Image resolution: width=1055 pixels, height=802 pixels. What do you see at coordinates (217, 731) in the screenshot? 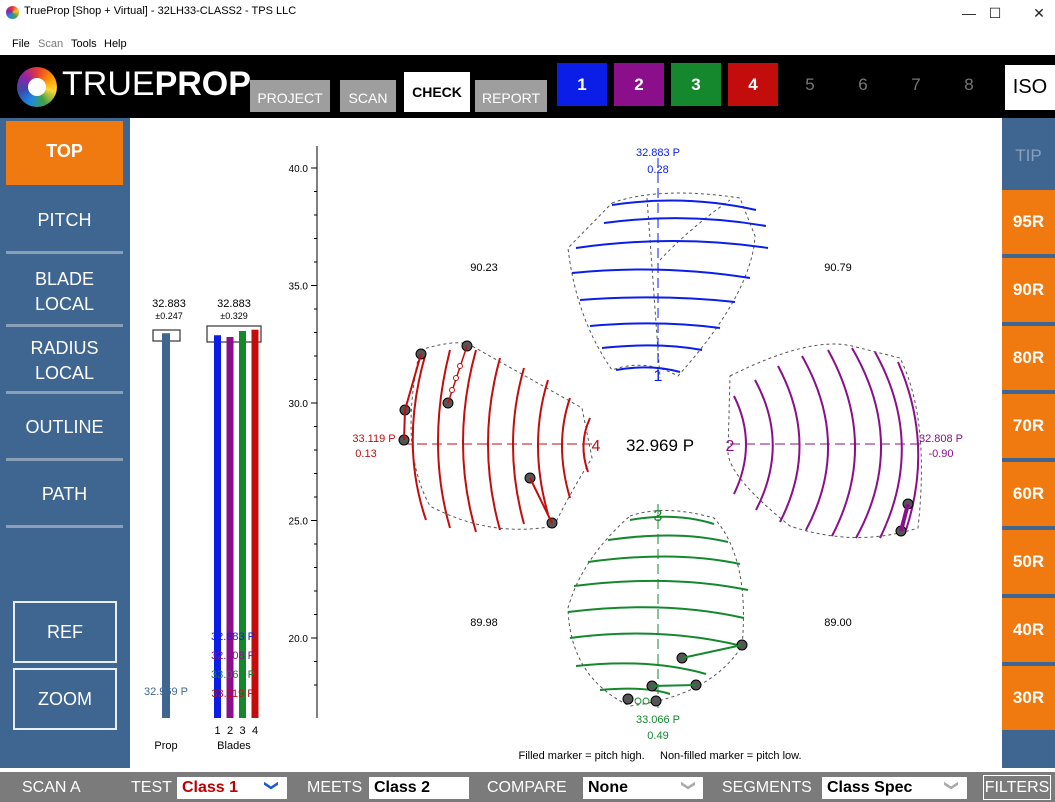
I see `blade-tick-1: 1` at bounding box center [217, 731].